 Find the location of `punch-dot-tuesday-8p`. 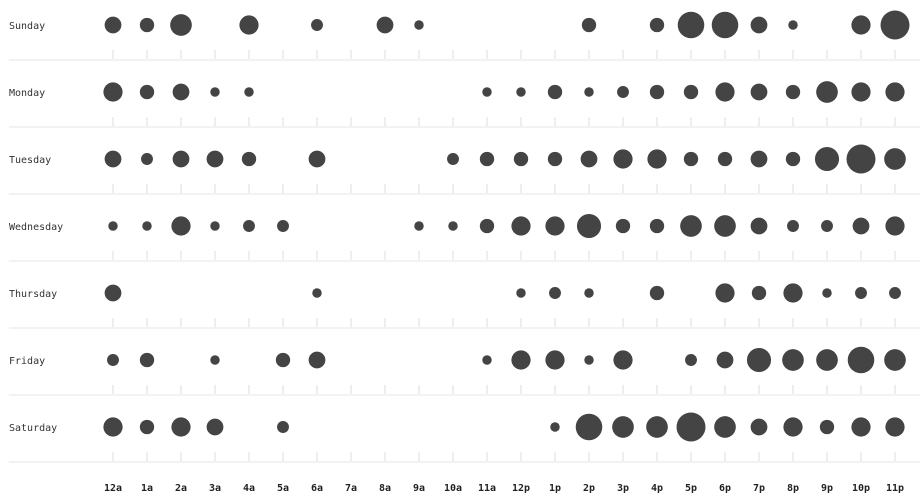

punch-dot-tuesday-8p is located at coordinates (793, 159).